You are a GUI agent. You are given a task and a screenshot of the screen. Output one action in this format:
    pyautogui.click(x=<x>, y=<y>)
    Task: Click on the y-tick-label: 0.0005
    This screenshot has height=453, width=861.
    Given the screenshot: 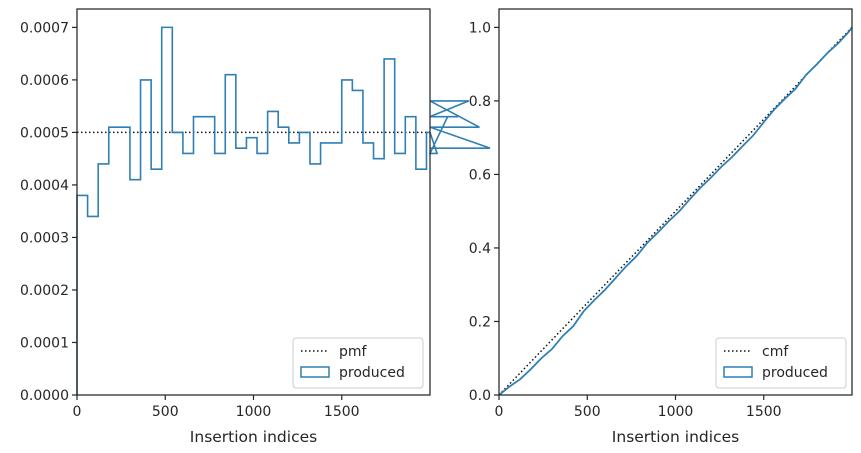 What is the action you would take?
    pyautogui.click(x=44, y=133)
    